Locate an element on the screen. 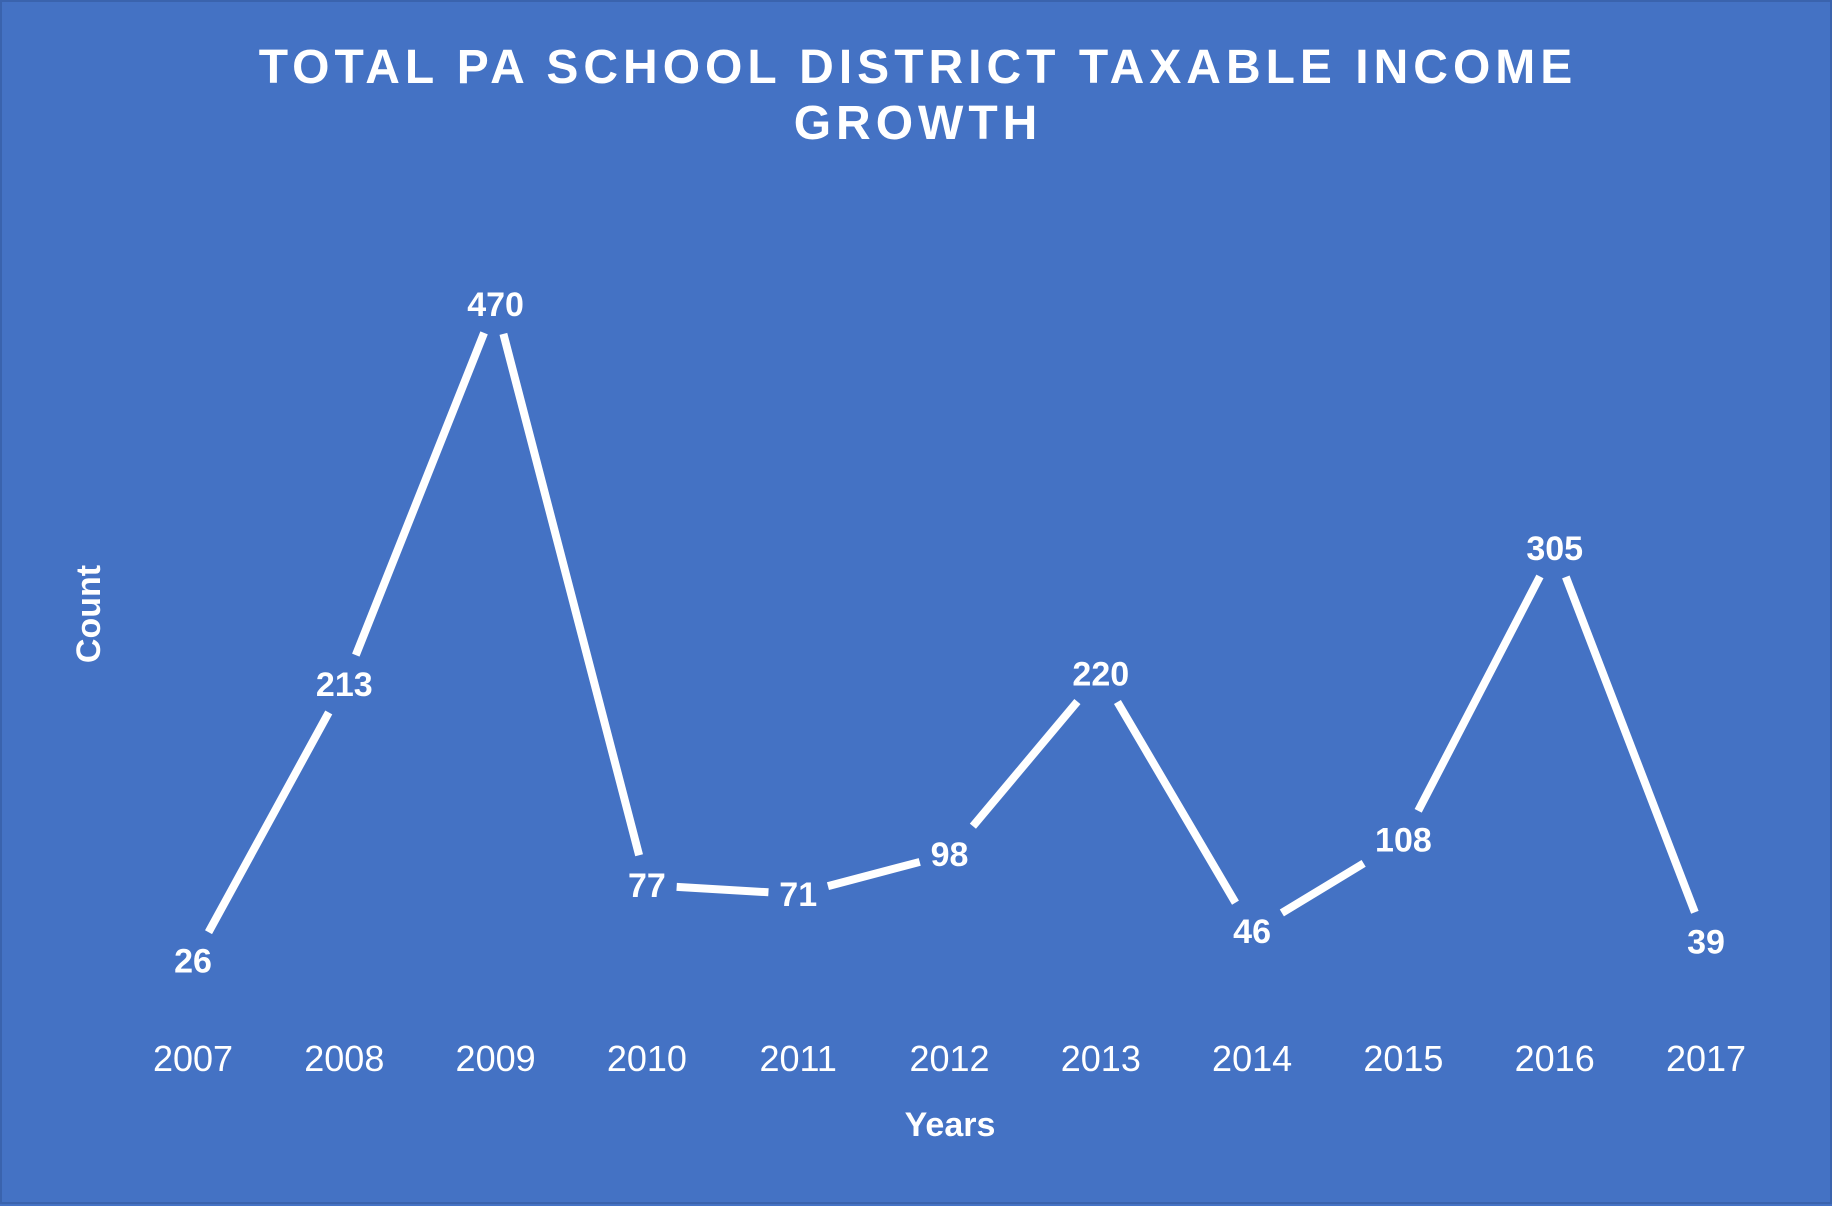 Image resolution: width=1832 pixels, height=1206 pixels. line-segment-2016-2017 is located at coordinates (1630, 744).